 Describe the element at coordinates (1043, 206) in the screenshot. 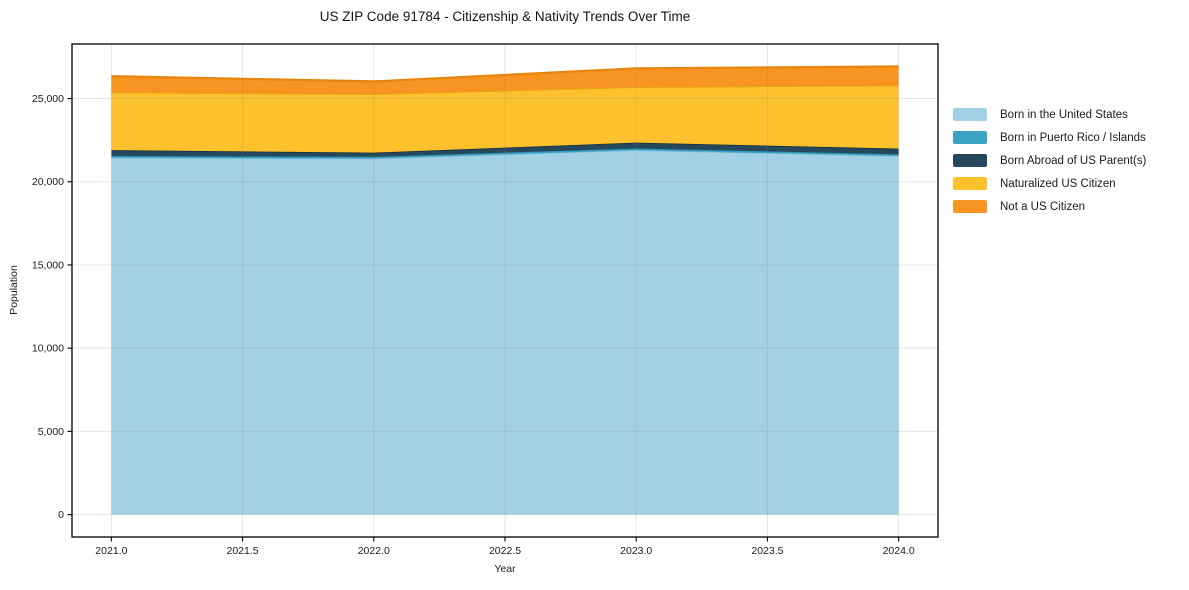

I see `legend-label: Not a US Citizen` at that location.